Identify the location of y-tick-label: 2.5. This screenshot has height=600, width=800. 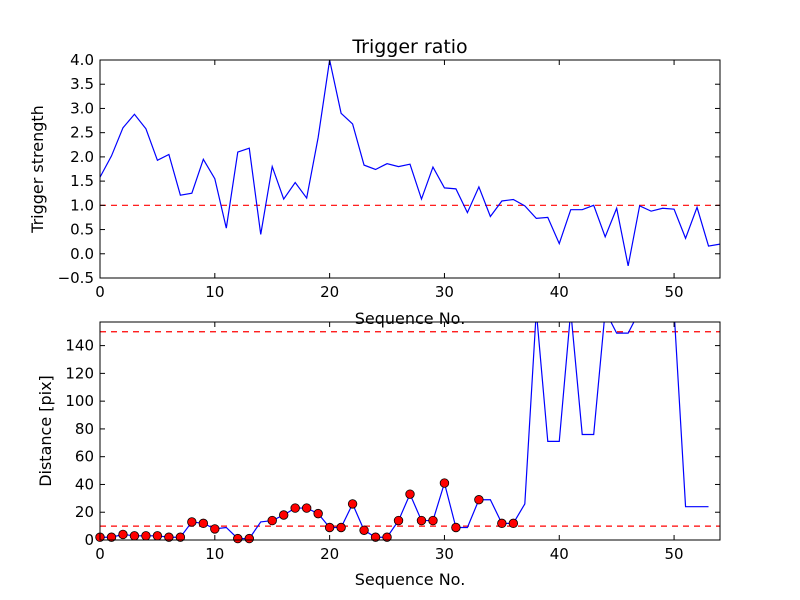
(82, 133).